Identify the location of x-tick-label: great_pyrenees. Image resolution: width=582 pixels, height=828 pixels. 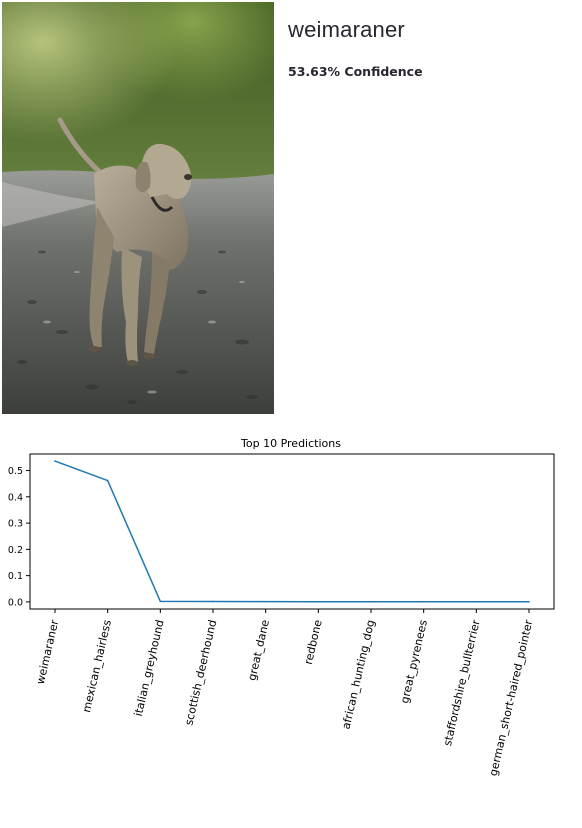
(414, 661).